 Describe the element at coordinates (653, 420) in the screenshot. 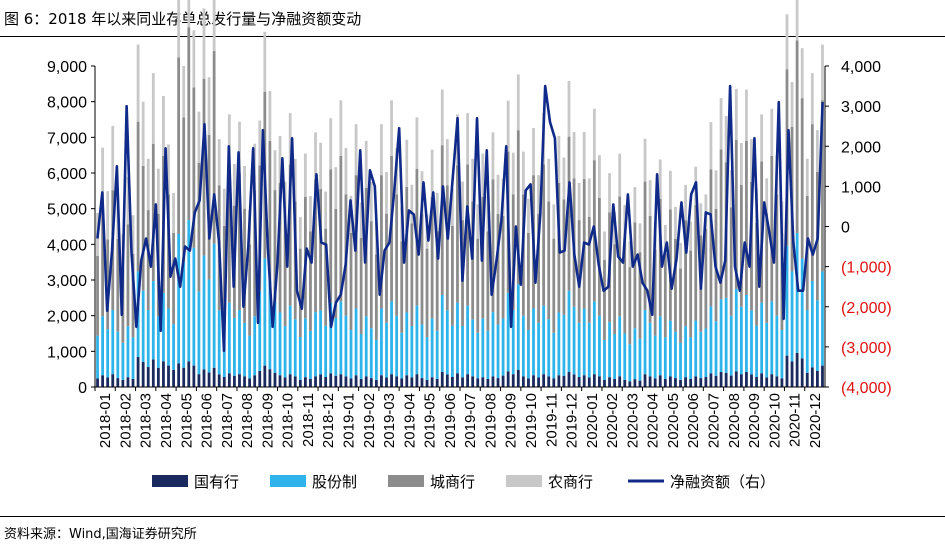

I see `x-axis-tick-label: 2020-04` at that location.